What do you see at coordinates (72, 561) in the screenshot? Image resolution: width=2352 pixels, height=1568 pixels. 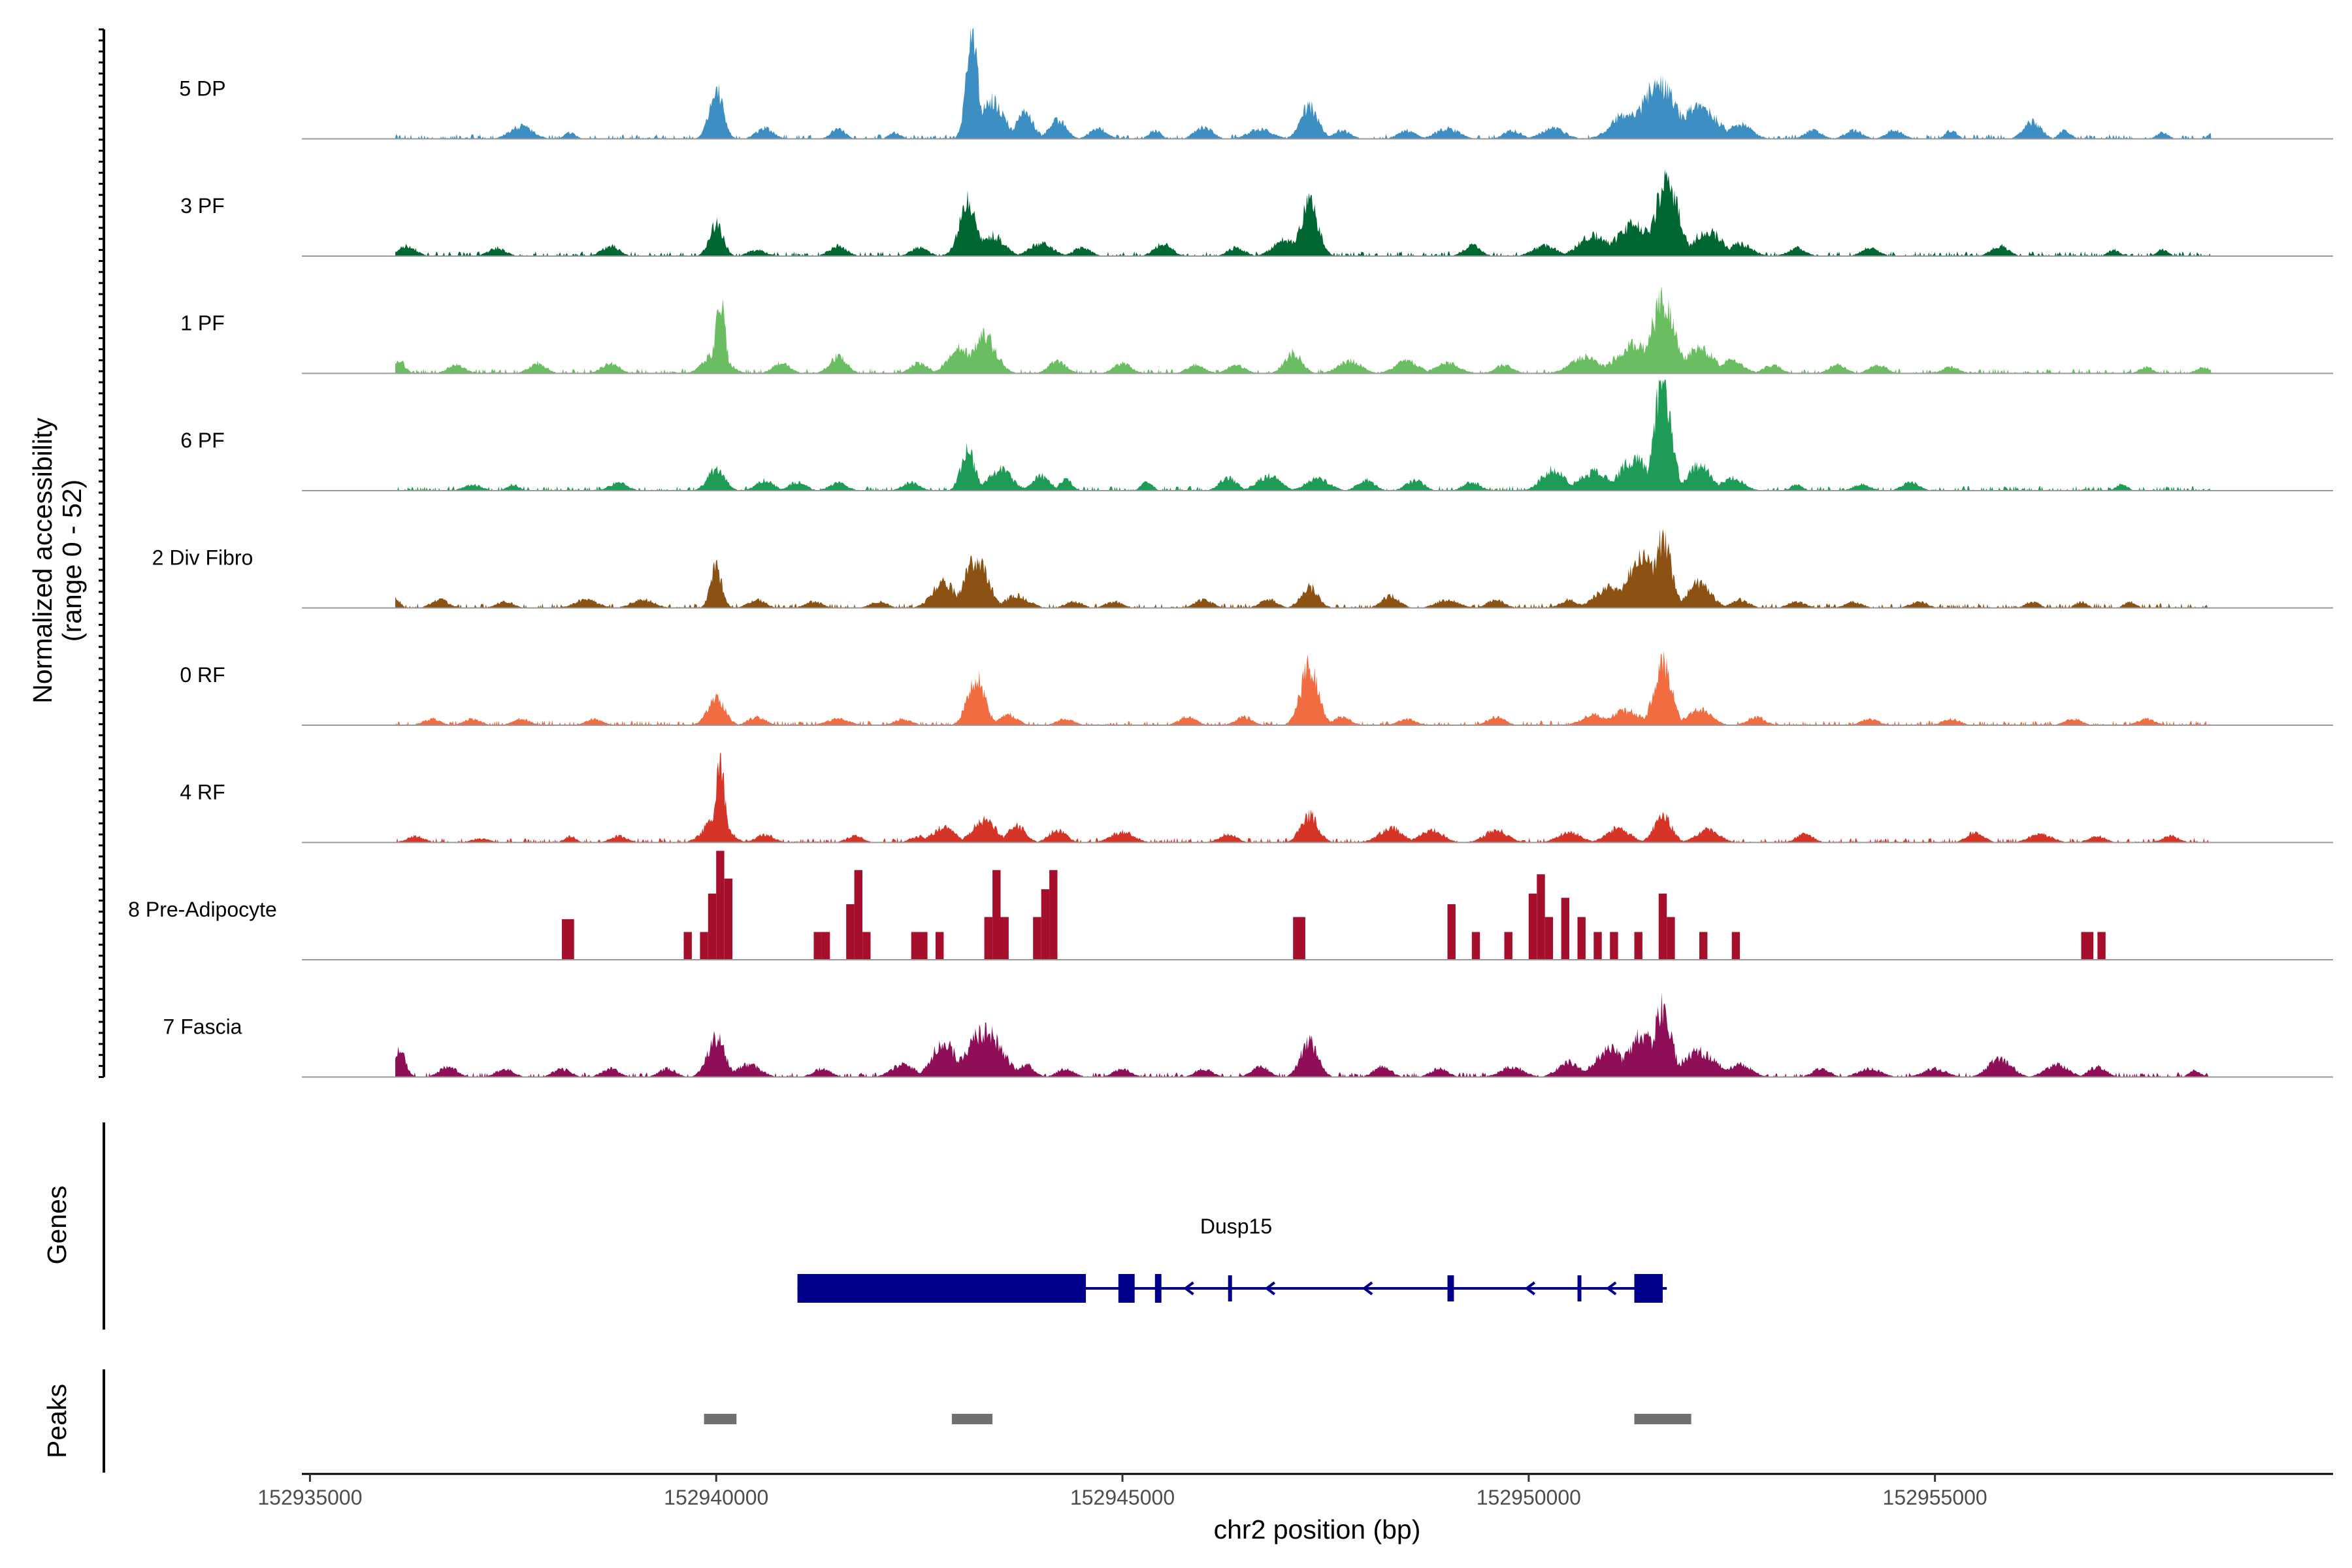 I see `y-axis-title-line2: (range 0 - 52)` at bounding box center [72, 561].